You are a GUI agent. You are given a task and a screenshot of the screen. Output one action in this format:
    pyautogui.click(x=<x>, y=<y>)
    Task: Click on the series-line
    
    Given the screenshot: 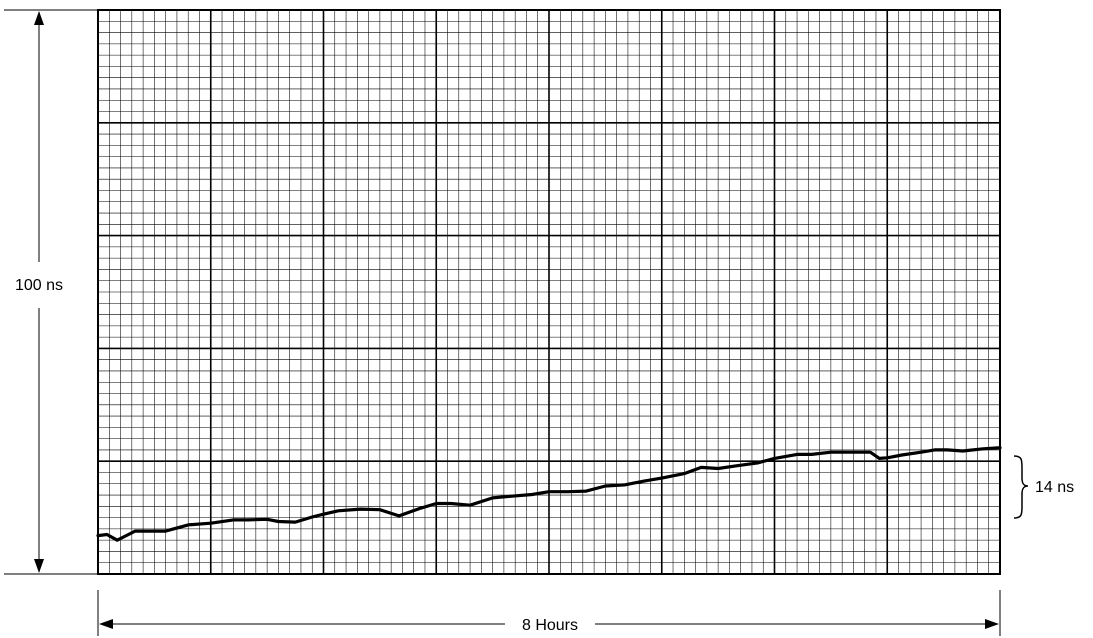 What is the action you would take?
    pyautogui.click(x=549, y=494)
    